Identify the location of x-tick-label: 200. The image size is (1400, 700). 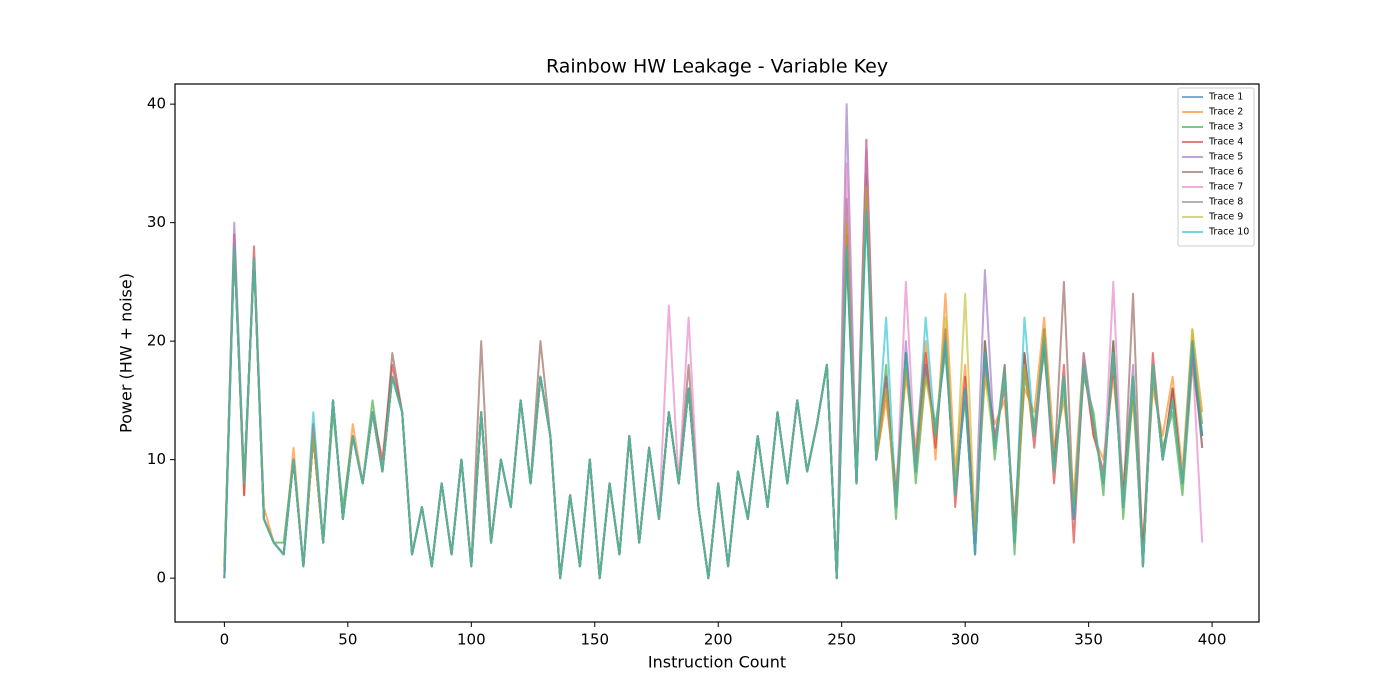
(718, 640).